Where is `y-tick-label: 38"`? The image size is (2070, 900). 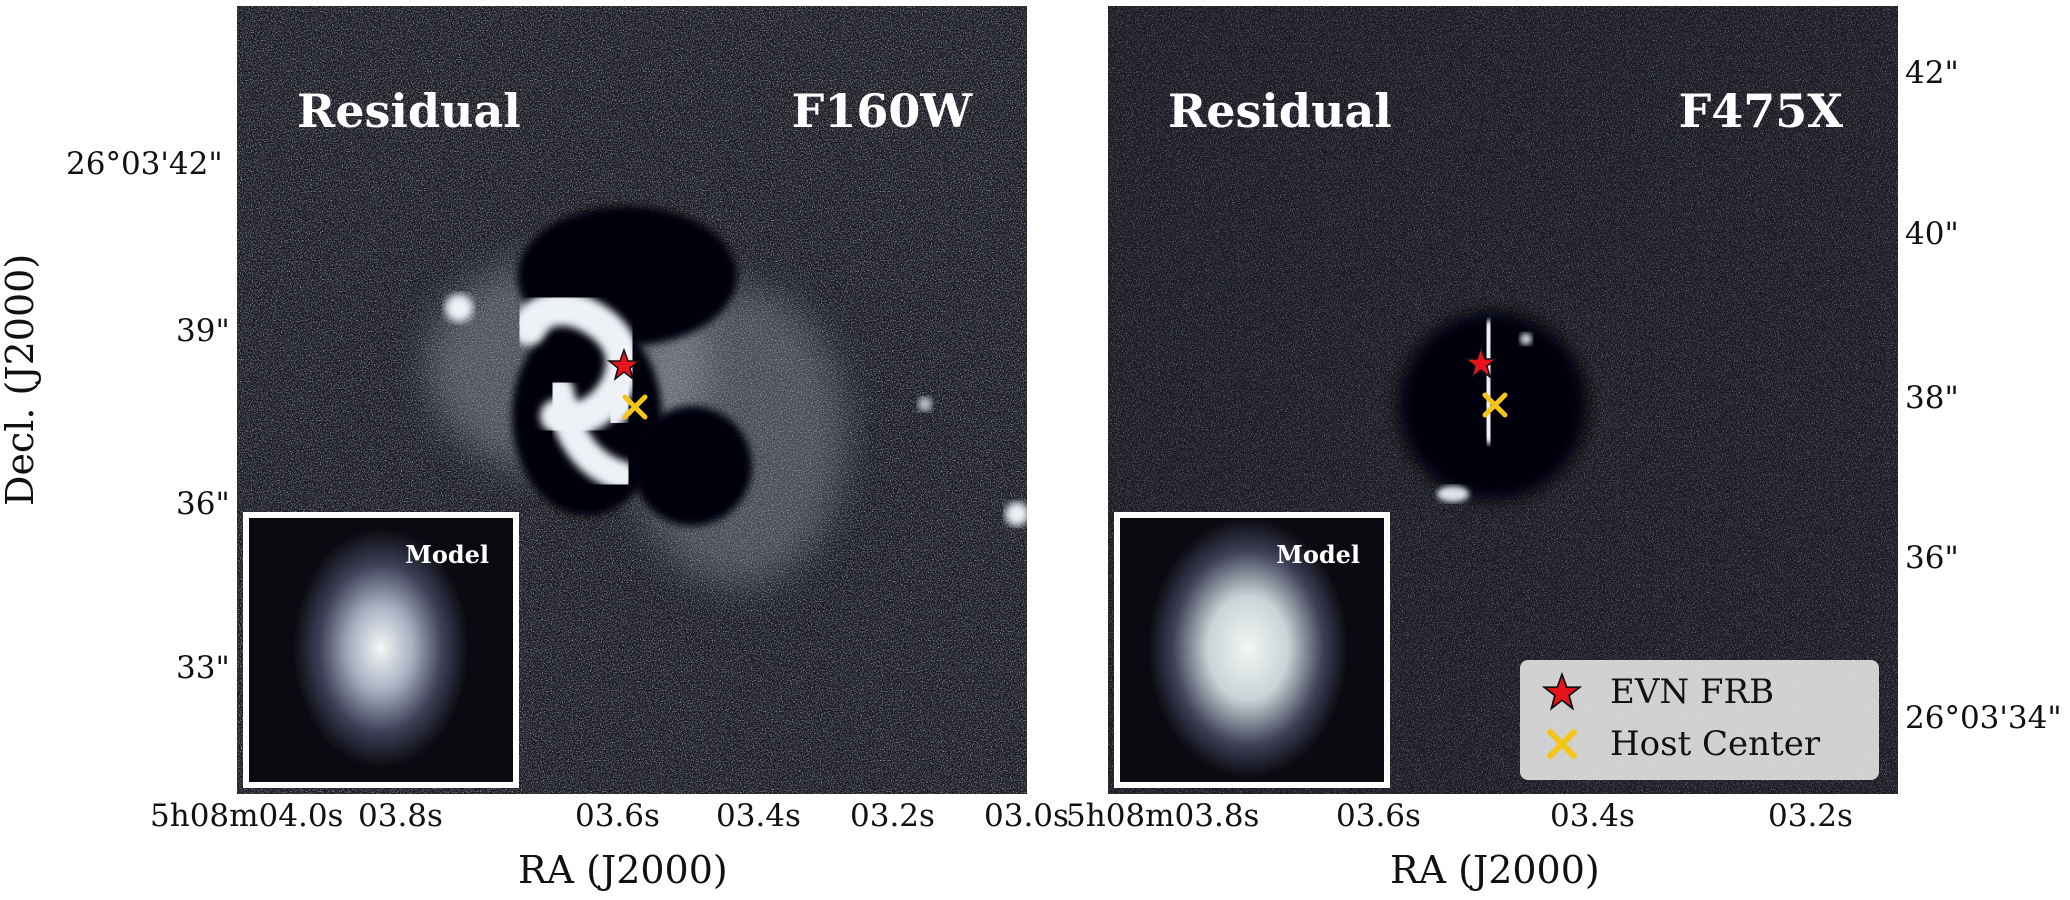 y-tick-label: 38" is located at coordinates (1932, 398).